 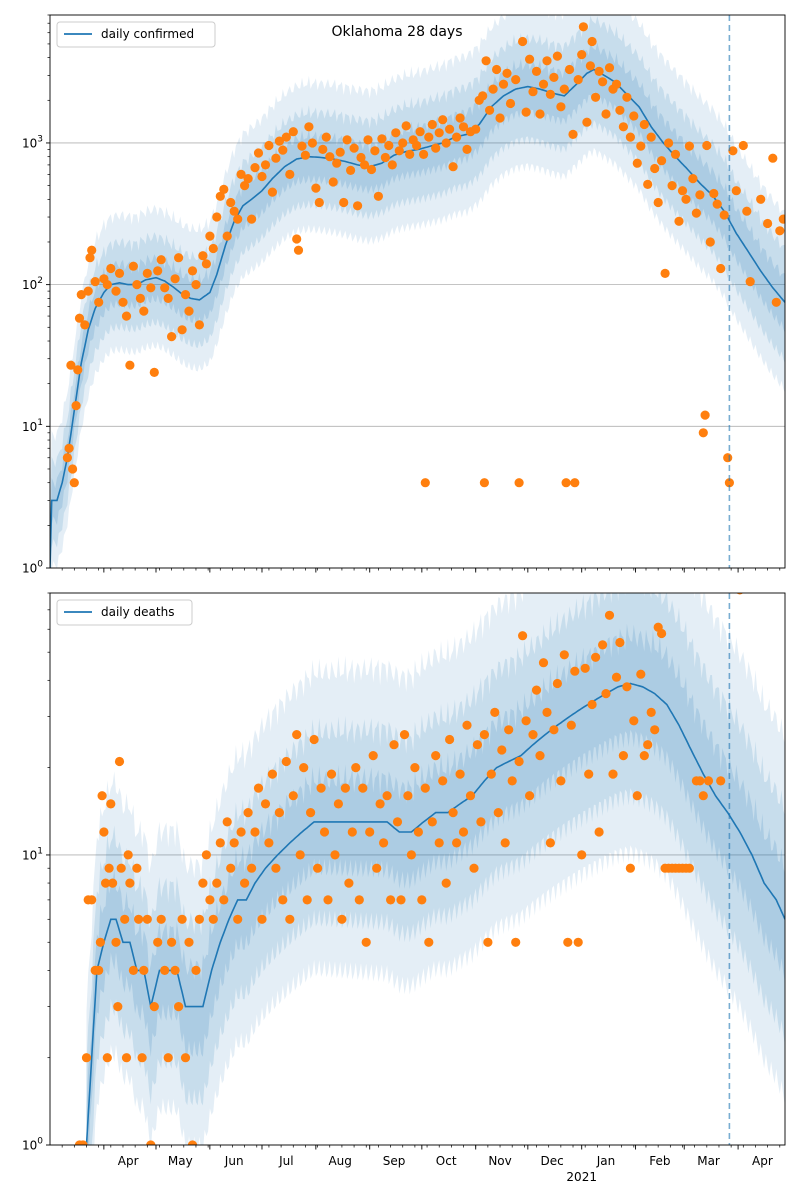 I want to click on legend: daily confirmed, so click(x=136, y=34).